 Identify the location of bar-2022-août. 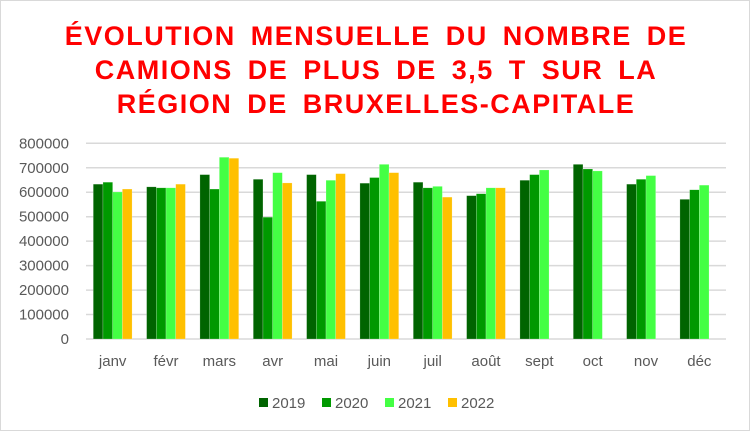
(500, 263).